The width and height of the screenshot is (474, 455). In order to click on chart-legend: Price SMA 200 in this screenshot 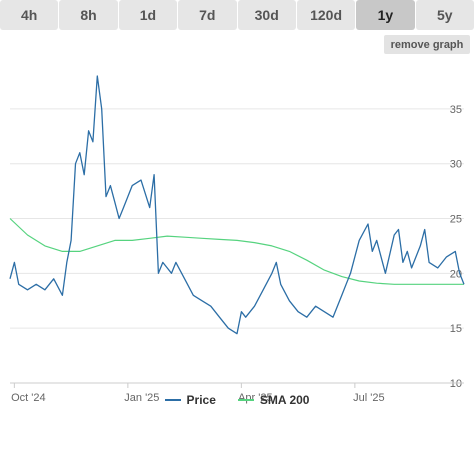, I will do `click(237, 400)`.